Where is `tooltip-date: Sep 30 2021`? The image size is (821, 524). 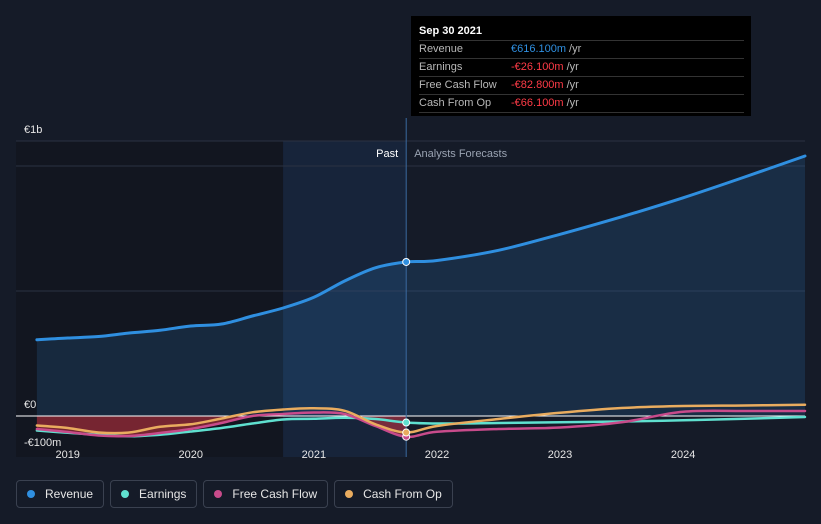 tooltip-date: Sep 30 2021 is located at coordinates (450, 31).